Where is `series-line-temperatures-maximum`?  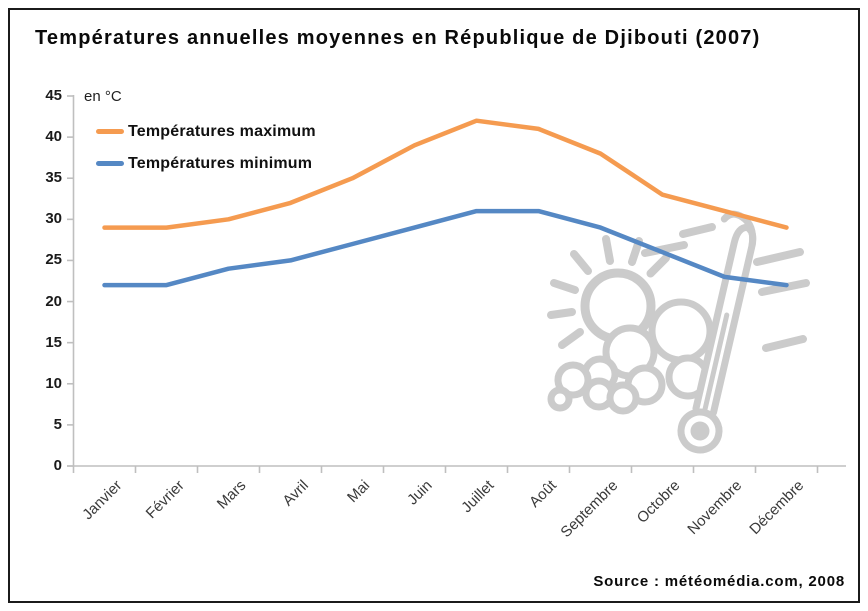
series-line-temperatures-maximum is located at coordinates (445, 174).